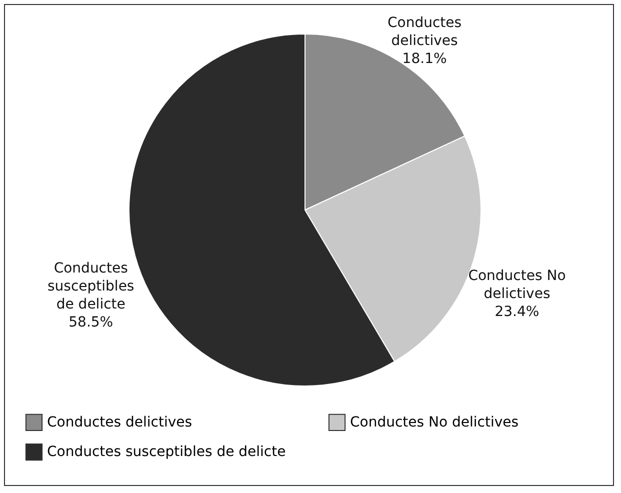 The image size is (621, 493). Describe the element at coordinates (434, 422) in the screenshot. I see `legend-label: Conductes No delictives` at that location.